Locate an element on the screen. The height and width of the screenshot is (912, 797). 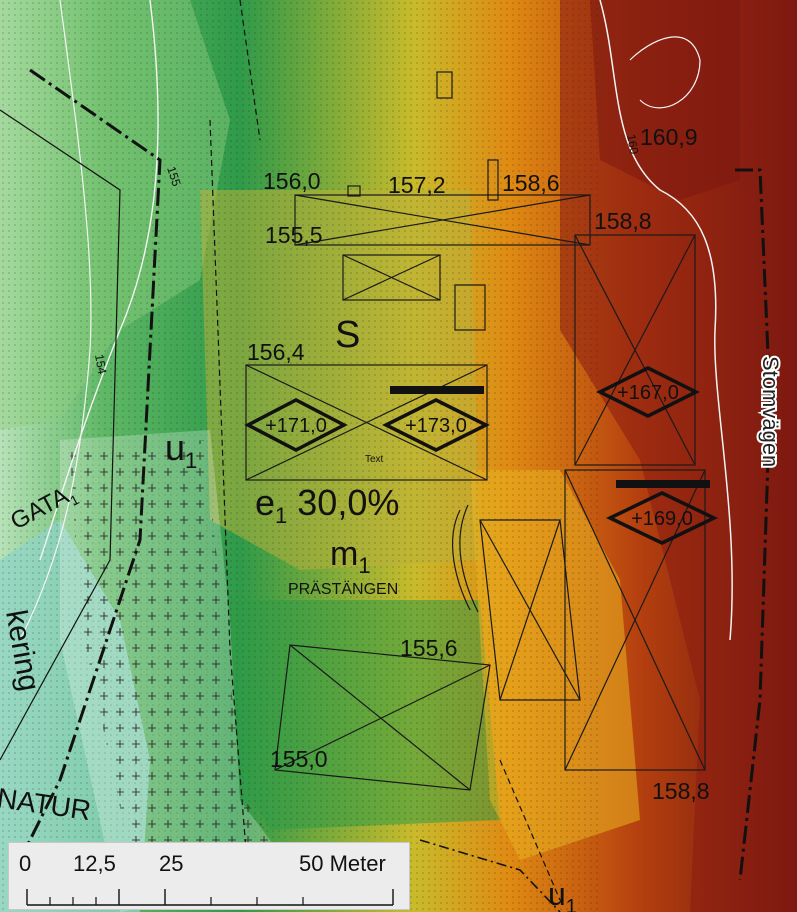
contour-label: 155 is located at coordinates (174, 177).